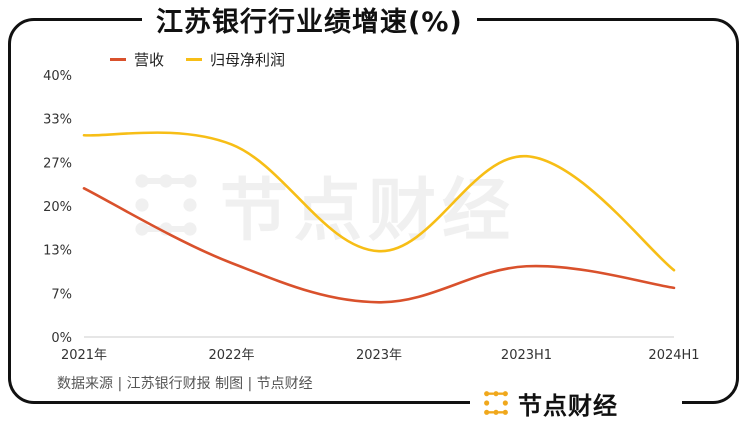  I want to click on legend: 营收 归母净利润, so click(208, 59).